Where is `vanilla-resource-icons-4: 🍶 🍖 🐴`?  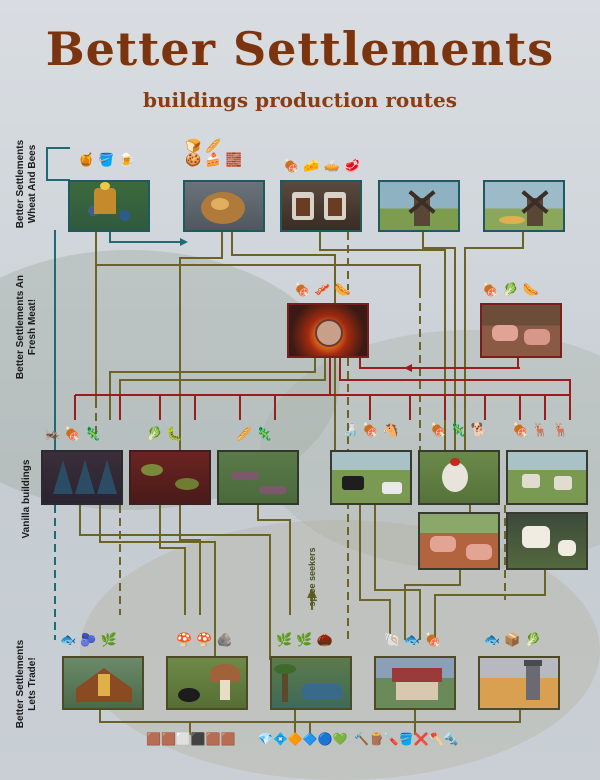 vanilla-resource-icons-4: 🍶 🍖 🐴 is located at coordinates (370, 430).